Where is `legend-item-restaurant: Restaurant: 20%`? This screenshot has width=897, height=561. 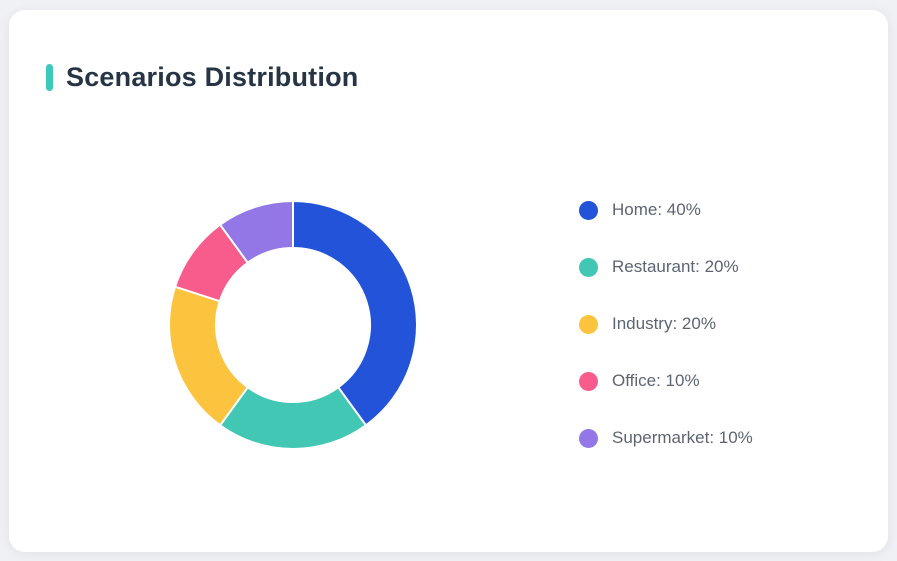 legend-item-restaurant: Restaurant: 20% is located at coordinates (666, 267).